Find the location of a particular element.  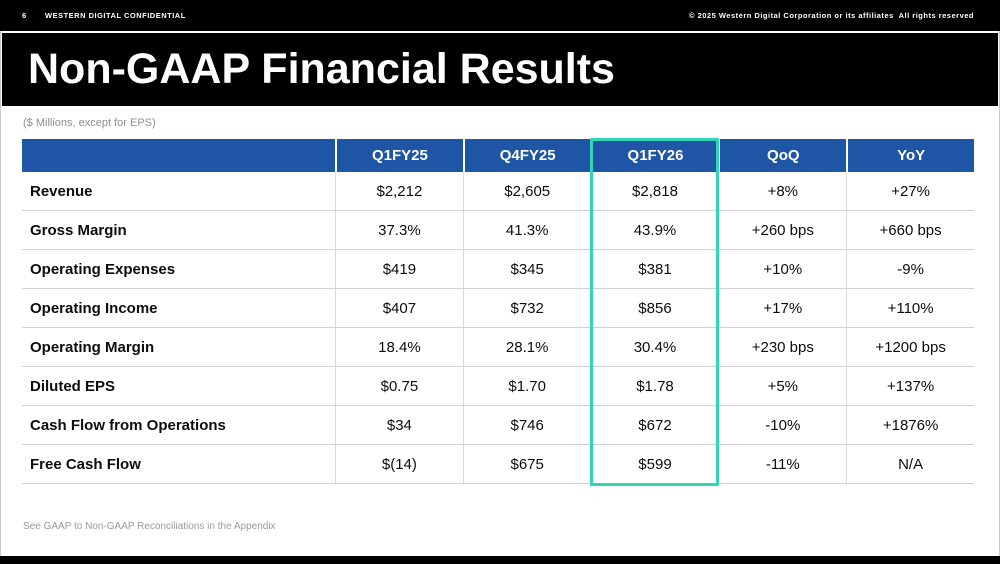

cell-q1fy26: $2,818 is located at coordinates (654, 191).